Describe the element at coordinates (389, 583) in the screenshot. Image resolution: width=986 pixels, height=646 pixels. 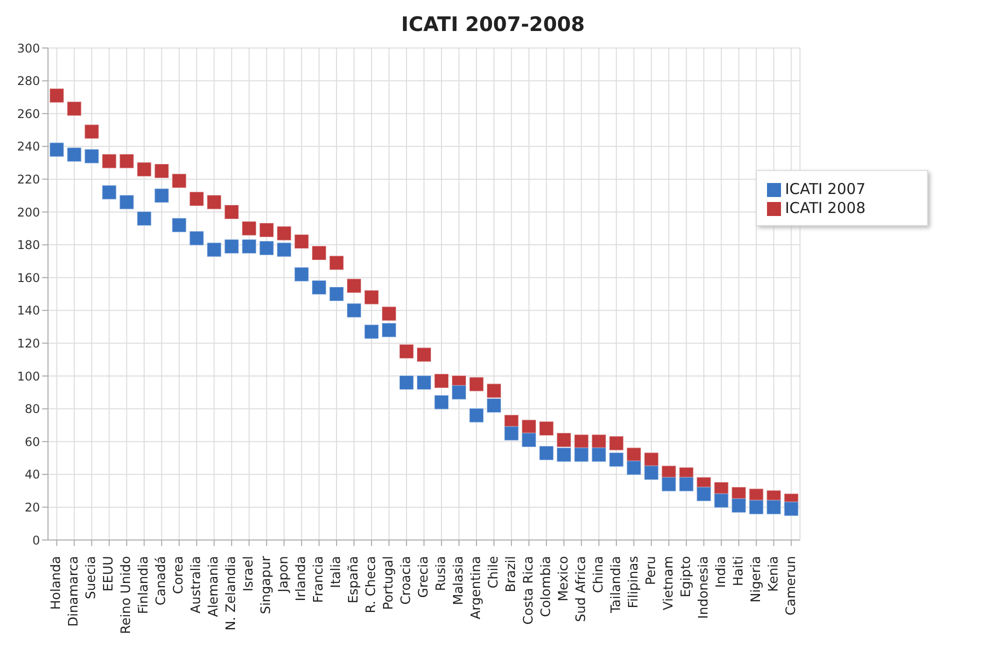
I see `x-tick-label: Portugal` at that location.